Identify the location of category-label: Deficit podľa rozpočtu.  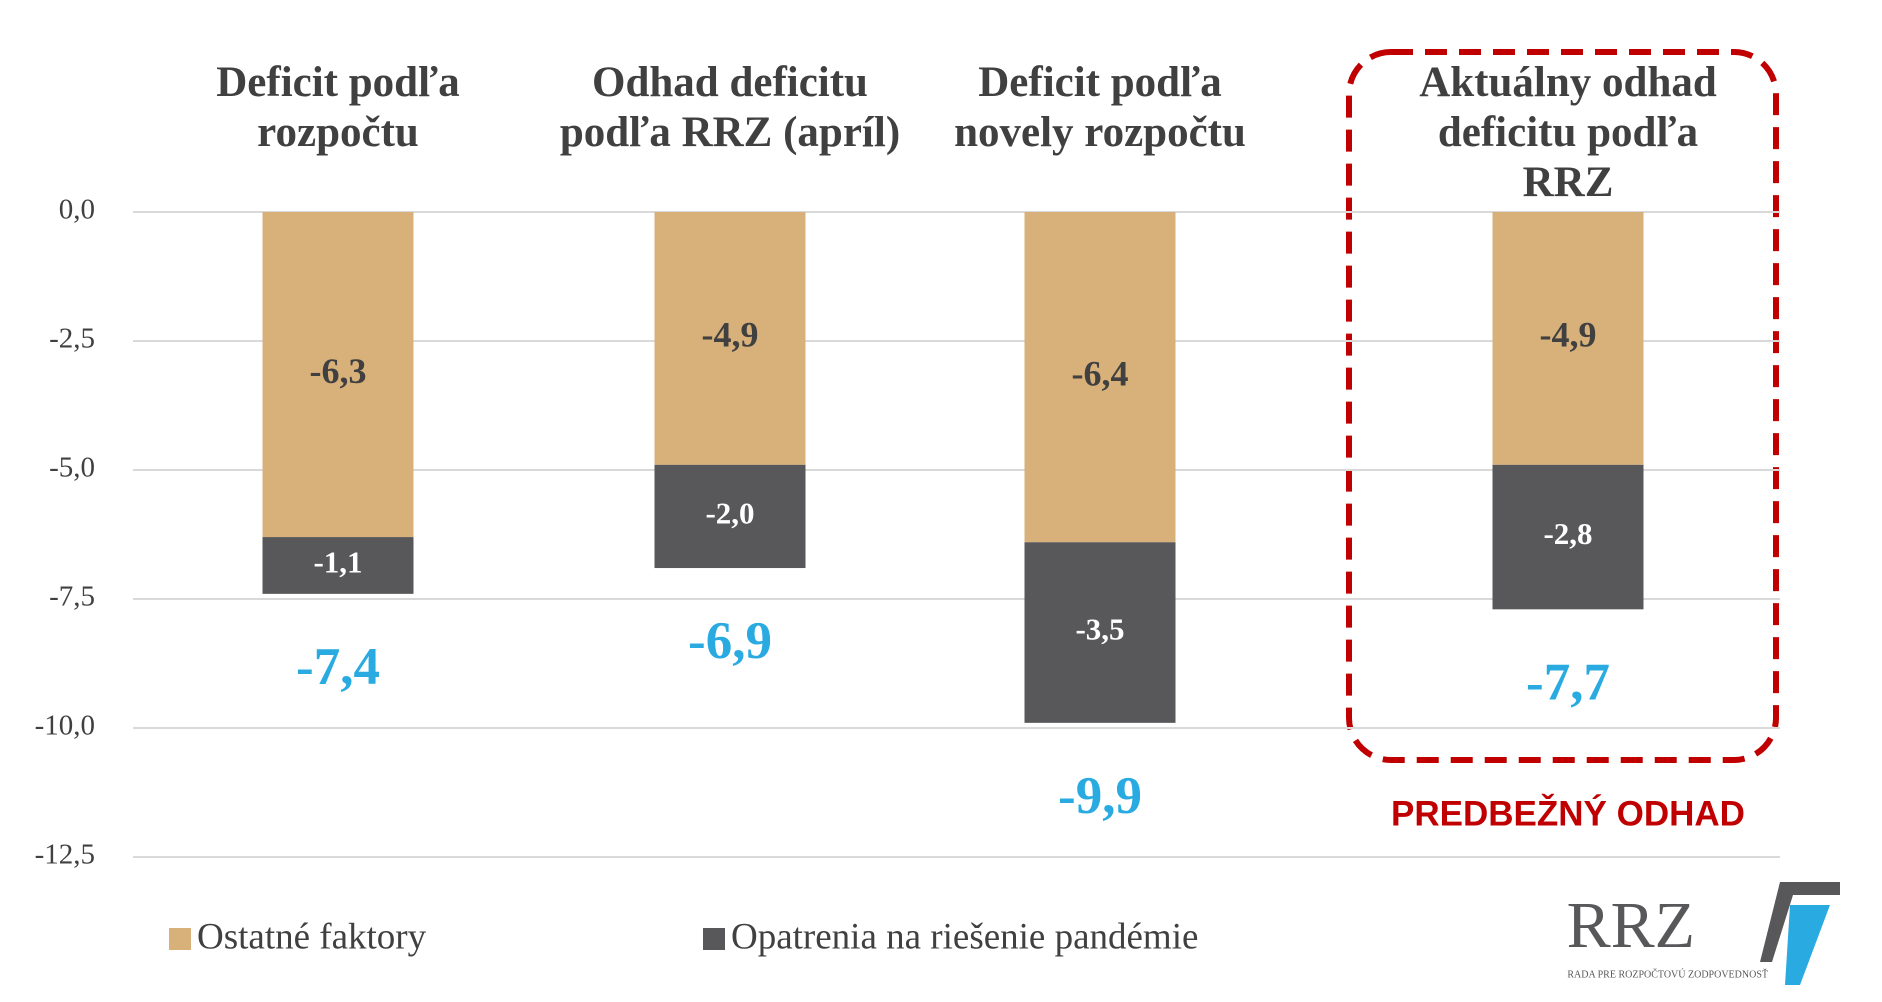
(338, 107).